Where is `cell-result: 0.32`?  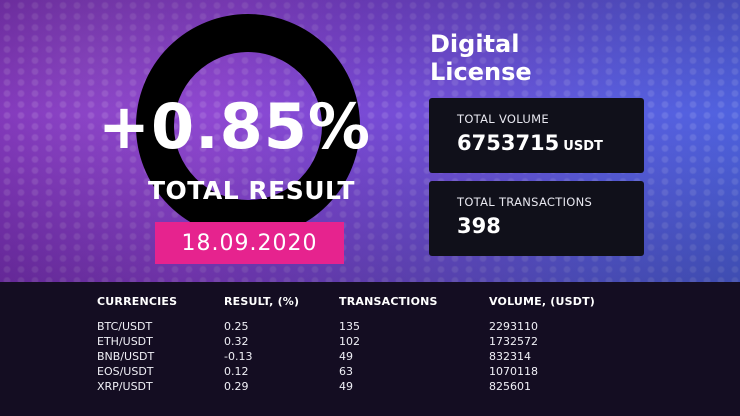
cell-result: 0.32 is located at coordinates (236, 341).